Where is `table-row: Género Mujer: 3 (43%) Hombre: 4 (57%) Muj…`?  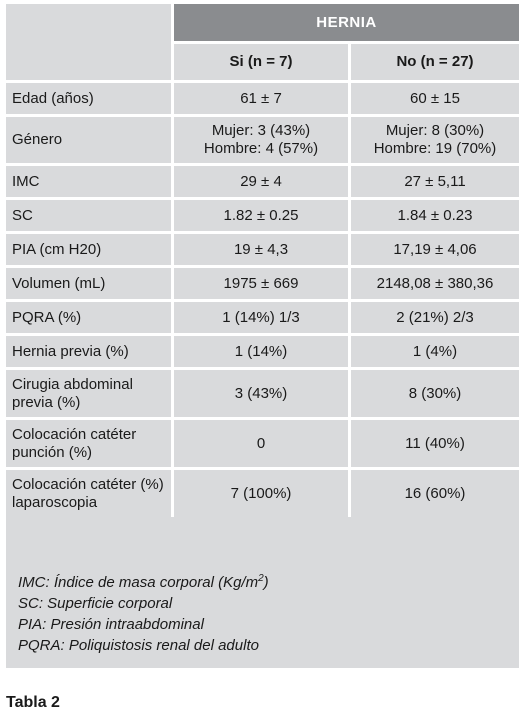 table-row: Género Mujer: 3 (43%) Hombre: 4 (57%) Muj… is located at coordinates (262, 138).